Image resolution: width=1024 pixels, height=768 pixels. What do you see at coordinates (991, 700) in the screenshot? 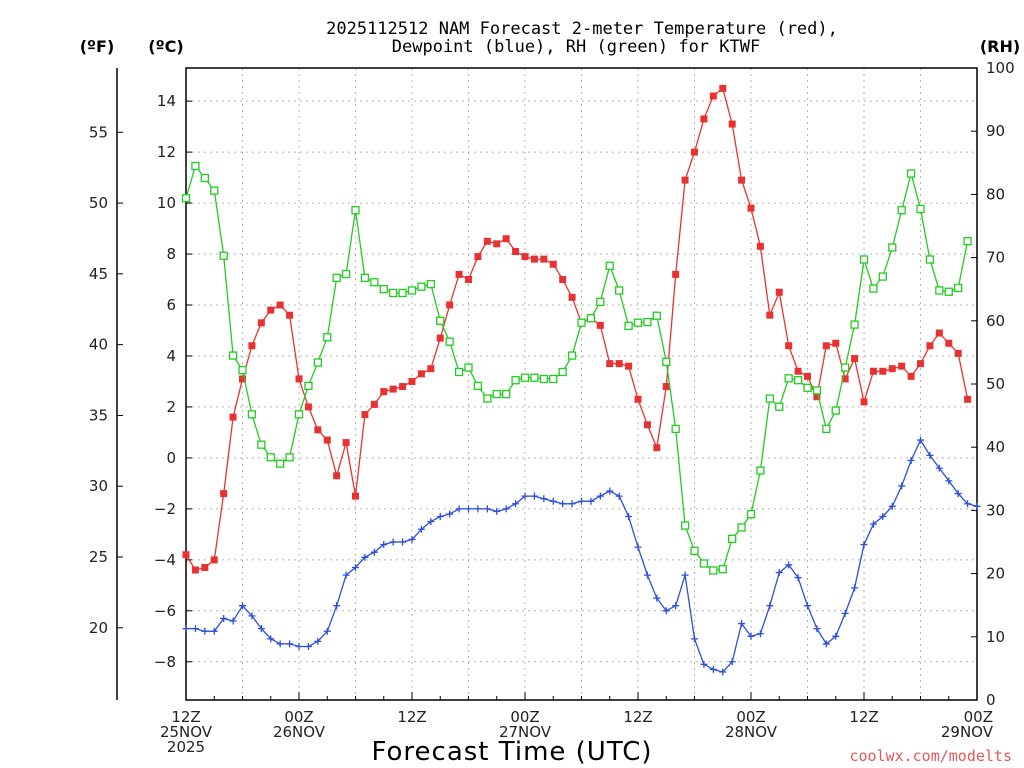
I see `rh-tick-label: 0` at bounding box center [991, 700].